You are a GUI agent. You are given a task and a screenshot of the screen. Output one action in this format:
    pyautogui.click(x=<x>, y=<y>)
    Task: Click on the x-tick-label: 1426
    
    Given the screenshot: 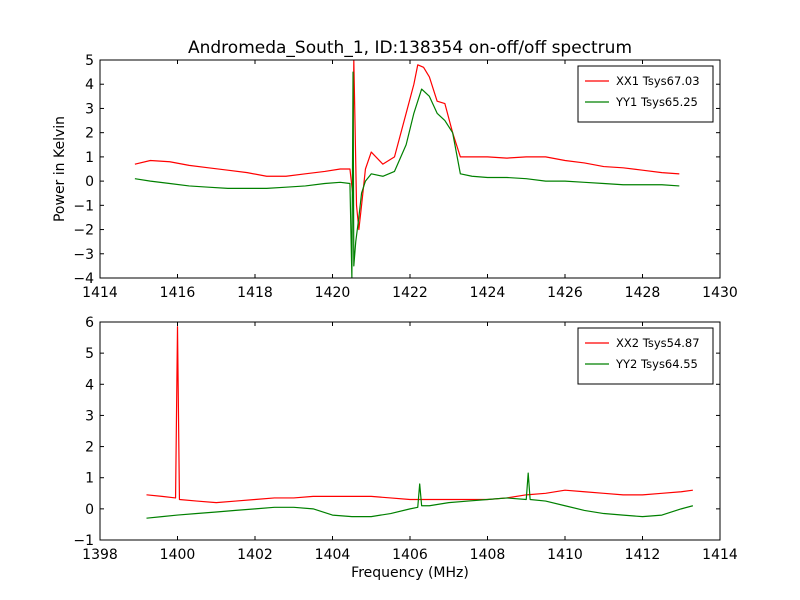 What is the action you would take?
    pyautogui.click(x=565, y=293)
    